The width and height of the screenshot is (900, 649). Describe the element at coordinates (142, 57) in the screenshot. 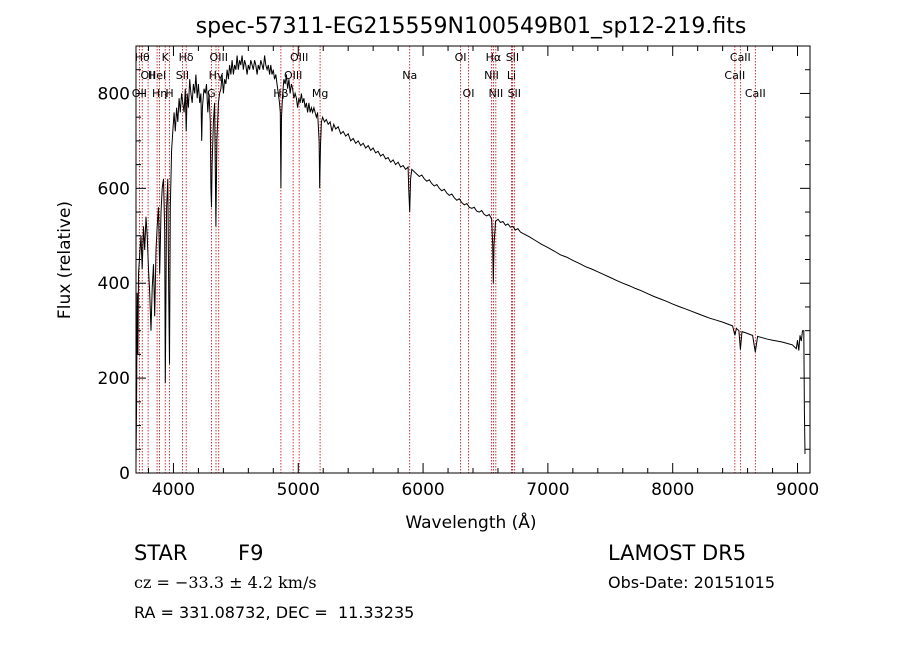

I see `line-label: Hθ` at that location.